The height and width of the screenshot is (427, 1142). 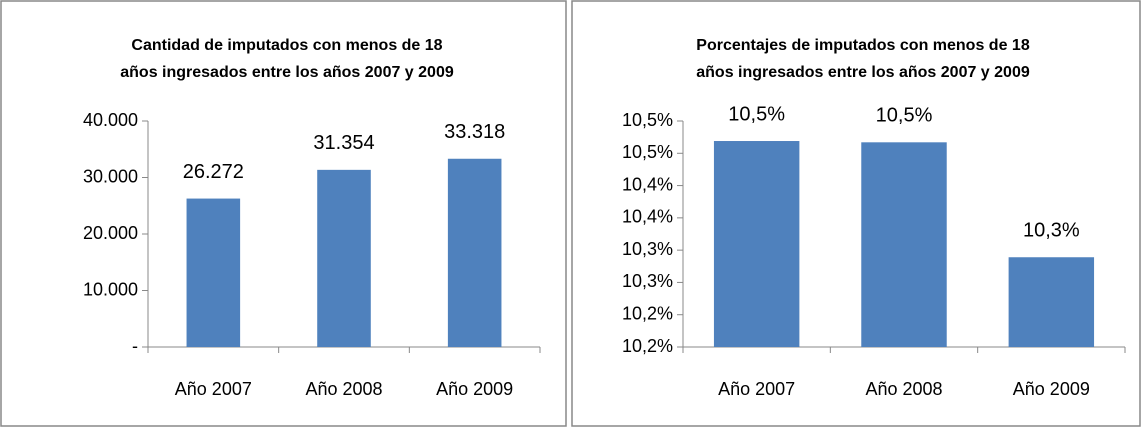 I want to click on chart-title: Porcentajes de imputados con menos de 18, so click(x=863, y=45).